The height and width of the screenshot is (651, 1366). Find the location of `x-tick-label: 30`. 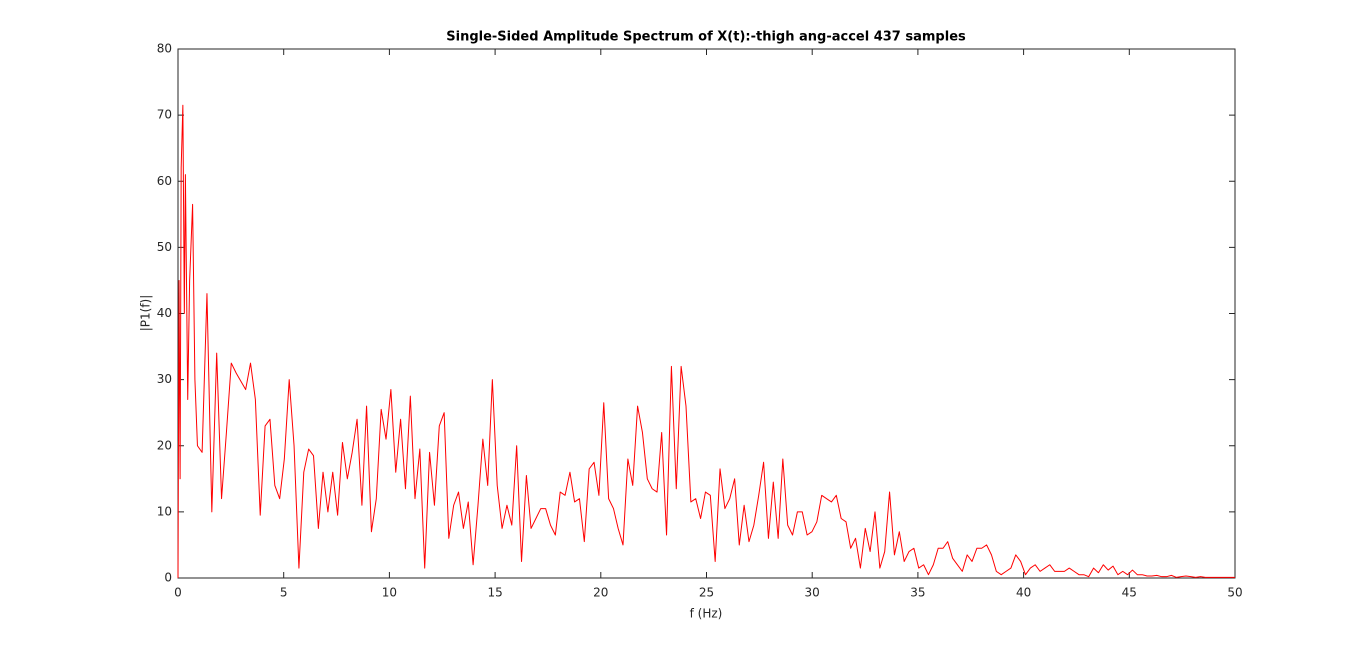

x-tick-label: 30 is located at coordinates (812, 593).